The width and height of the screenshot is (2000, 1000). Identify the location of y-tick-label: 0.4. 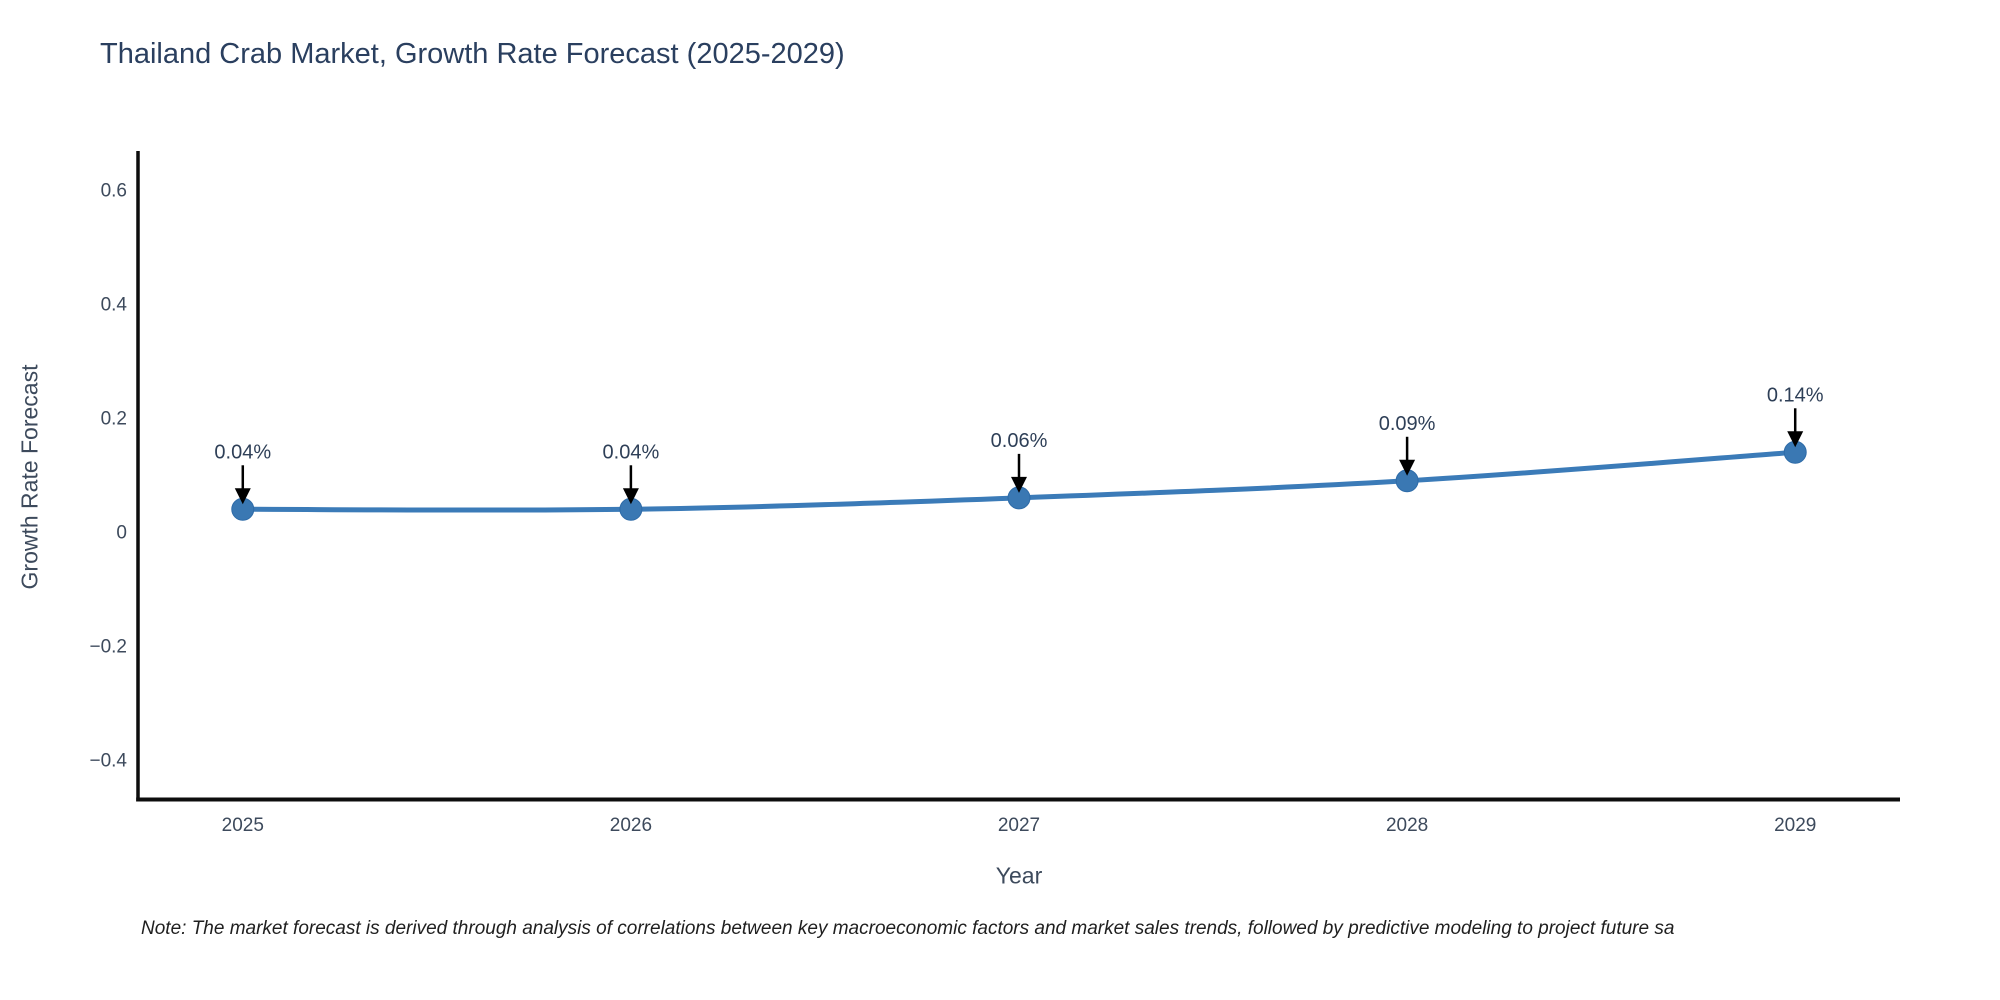
(114, 305).